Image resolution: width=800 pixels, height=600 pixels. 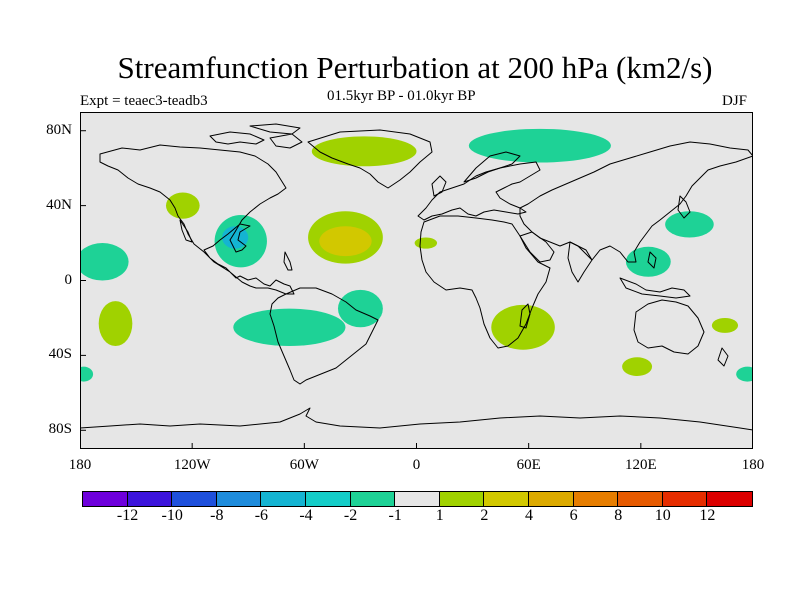 I want to click on lat-label: 80N, so click(x=59, y=129).